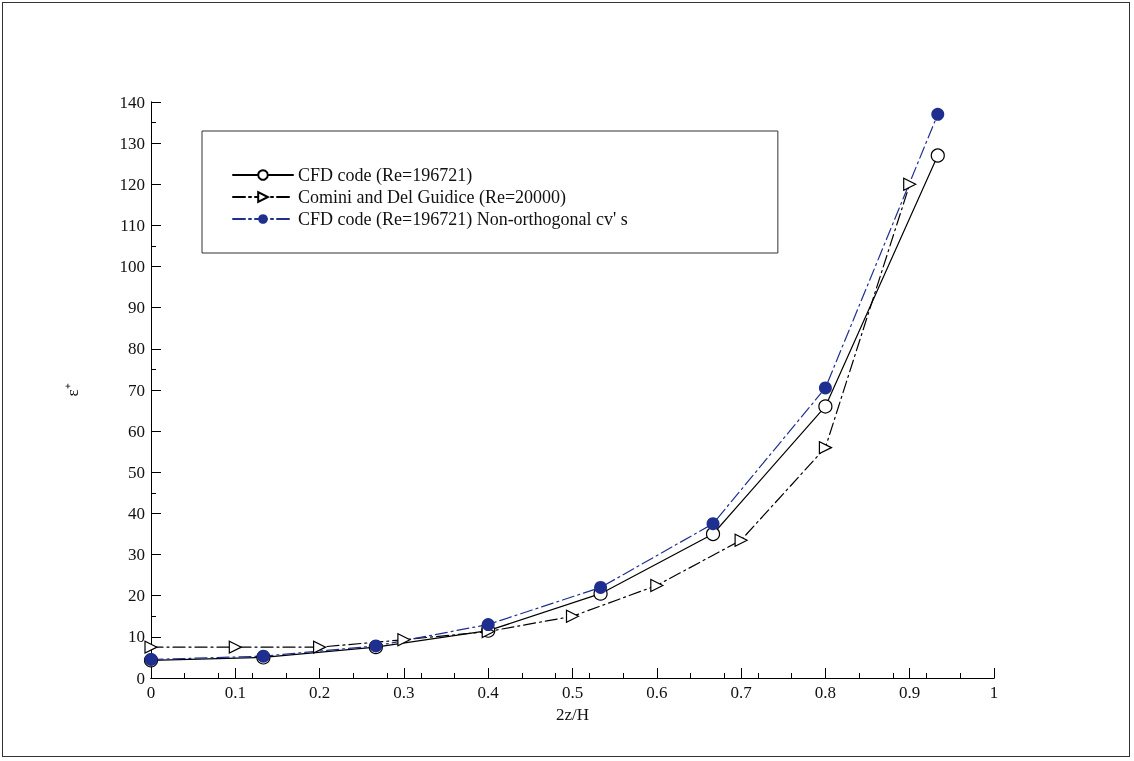 The height and width of the screenshot is (761, 1134). I want to click on y-tick-label: 20, so click(136, 596).